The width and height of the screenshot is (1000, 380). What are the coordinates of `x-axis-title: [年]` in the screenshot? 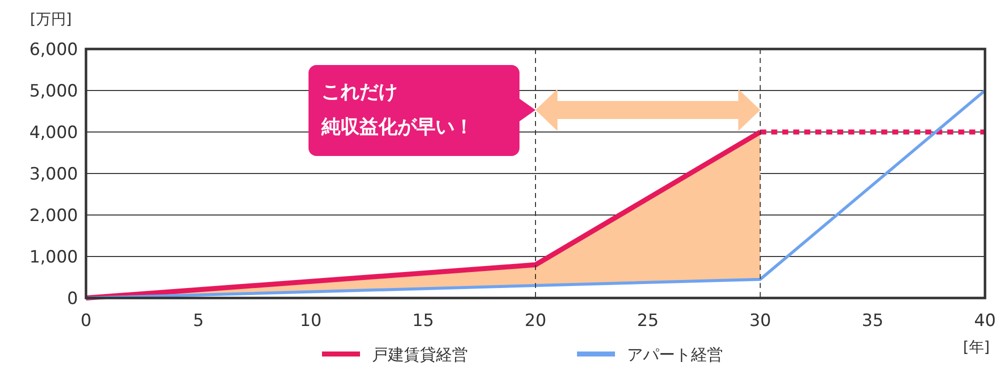 It's located at (976, 347).